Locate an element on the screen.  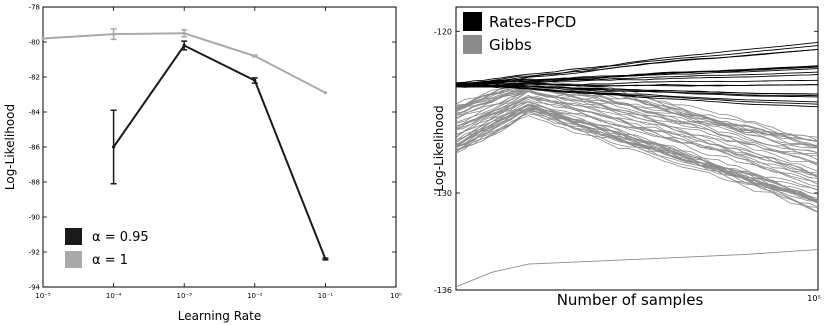
x-tick-label: 10⁻⁴ is located at coordinates (114, 296).